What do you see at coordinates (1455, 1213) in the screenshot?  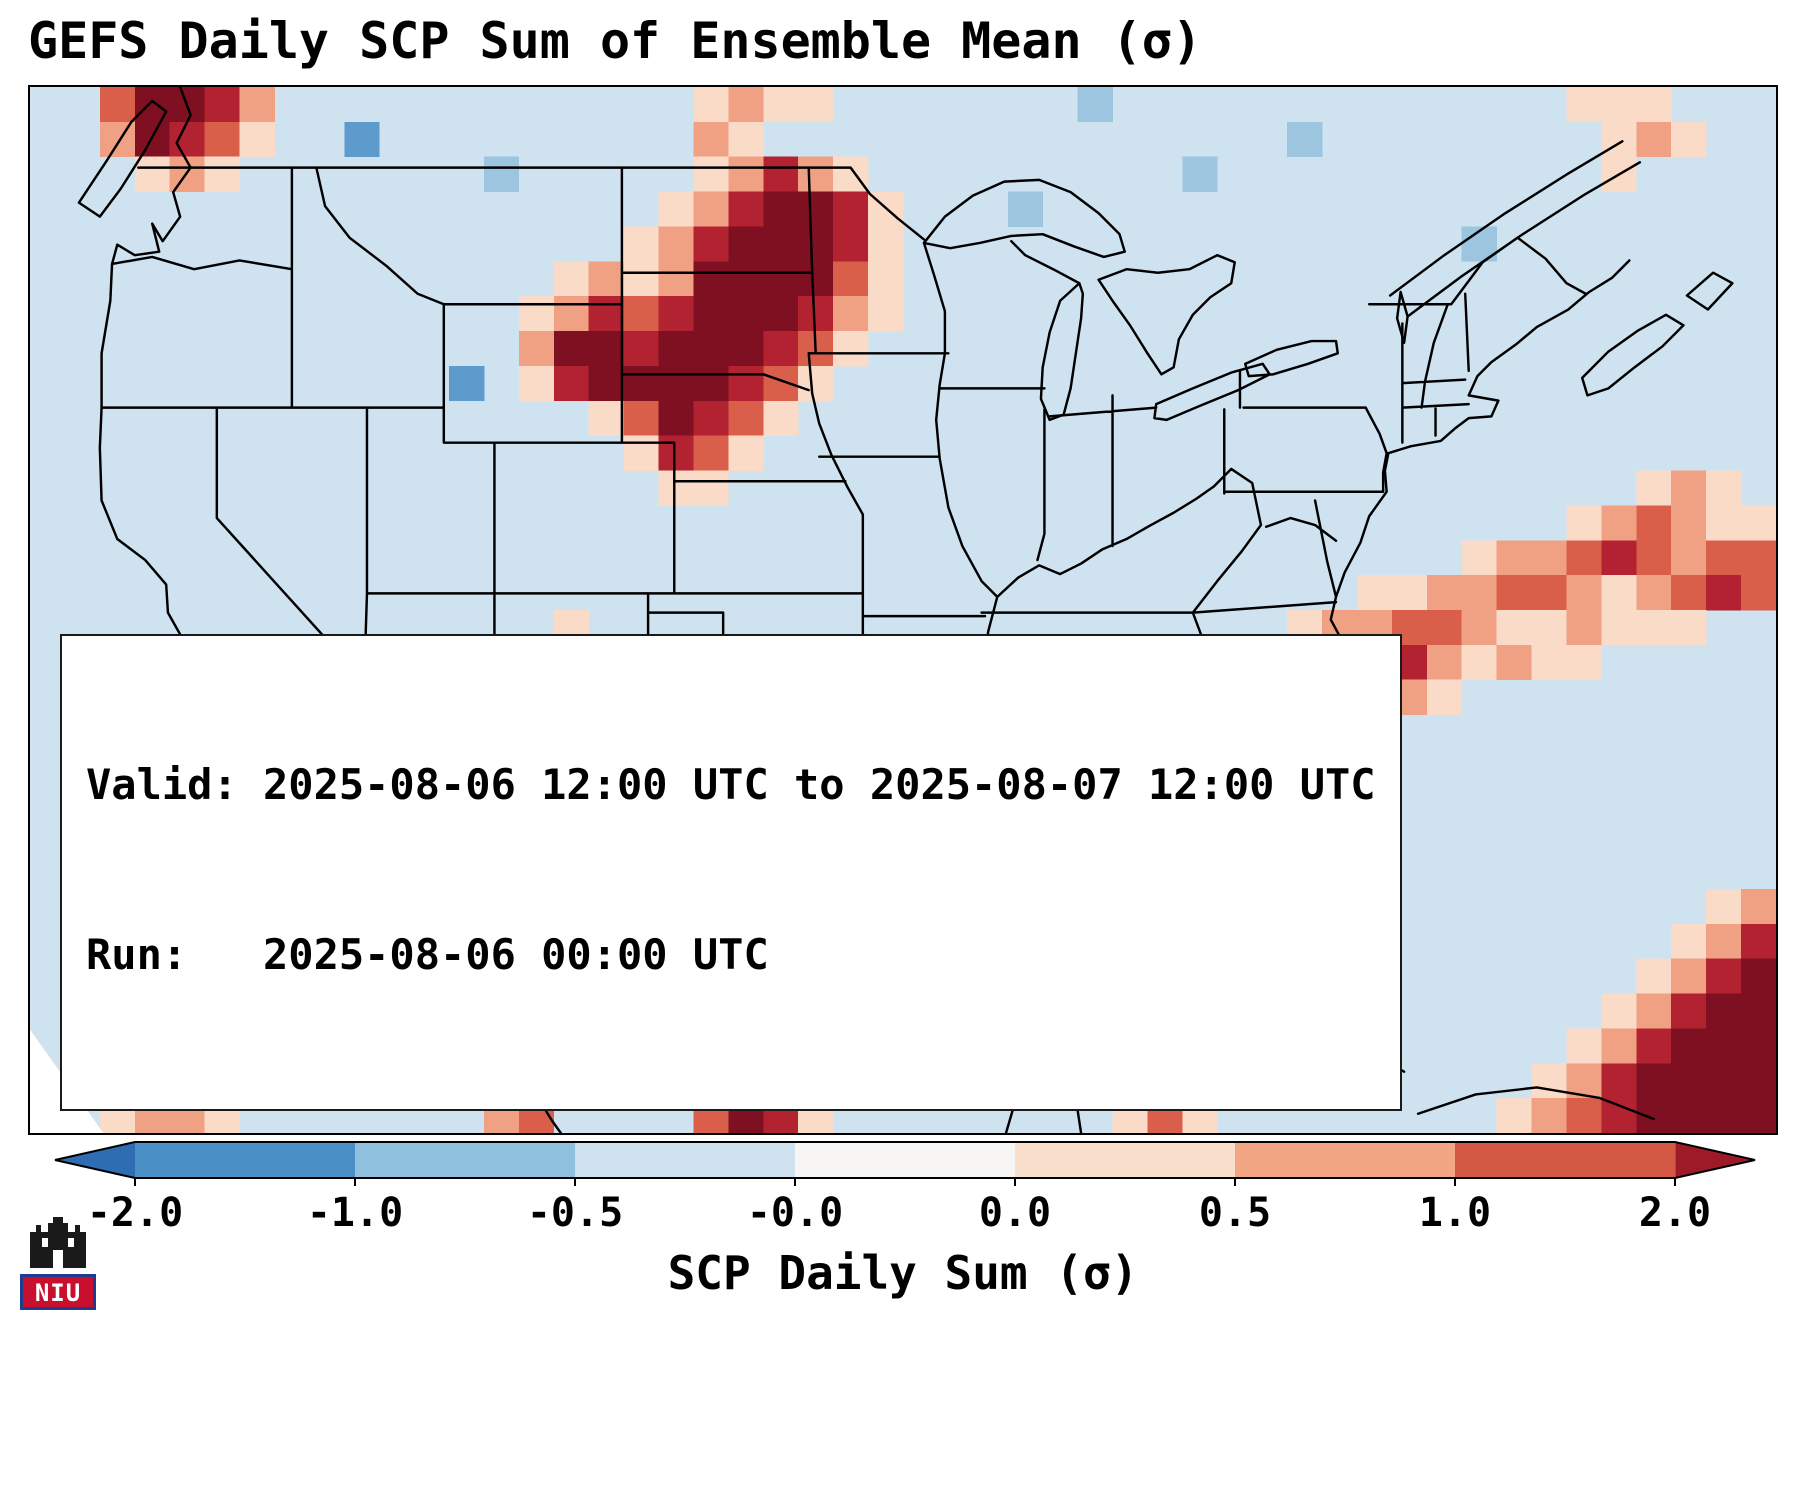 I see `svg-text: 1.0` at bounding box center [1455, 1213].